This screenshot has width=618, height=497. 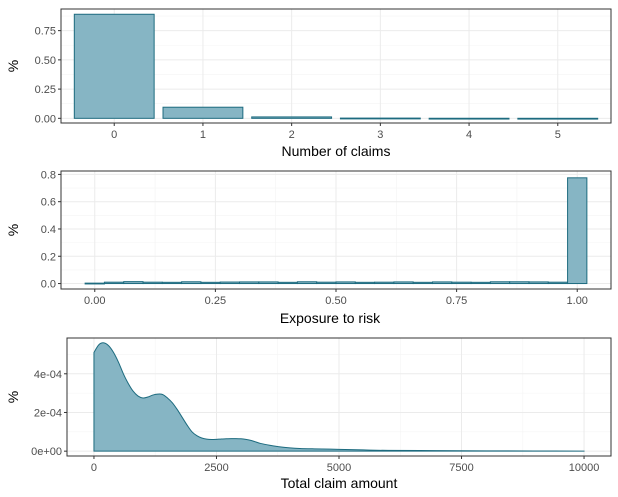 I want to click on panel-3-x-tick-label: 0, so click(x=94, y=468).